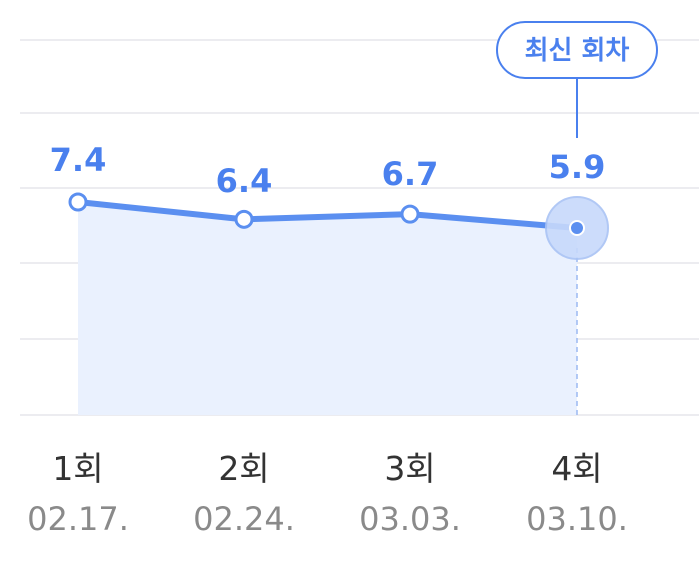  What do you see at coordinates (577, 519) in the screenshot?
I see `x-tick-date: 03.10.` at bounding box center [577, 519].